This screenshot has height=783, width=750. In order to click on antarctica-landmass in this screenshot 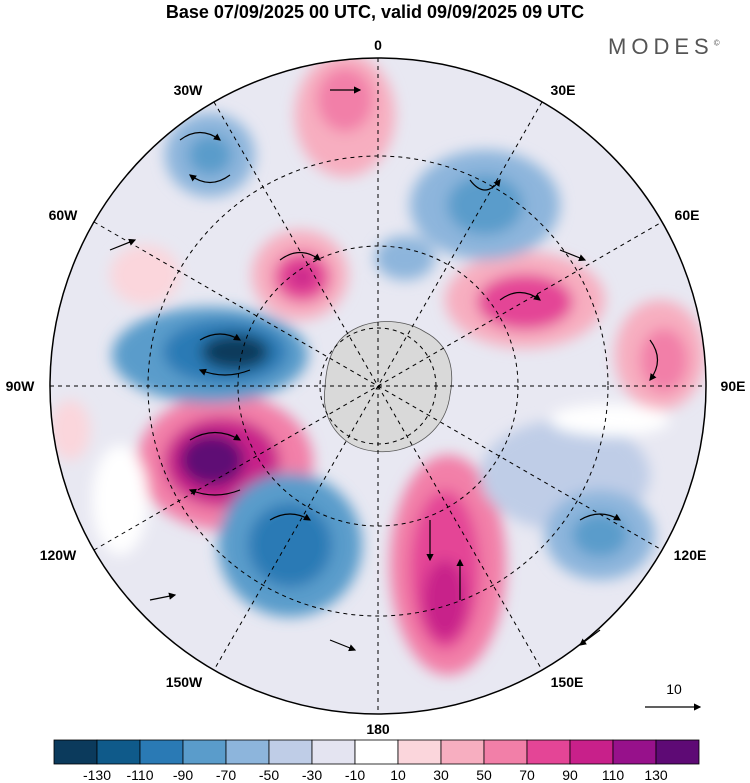, I will do `click(388, 387)`.